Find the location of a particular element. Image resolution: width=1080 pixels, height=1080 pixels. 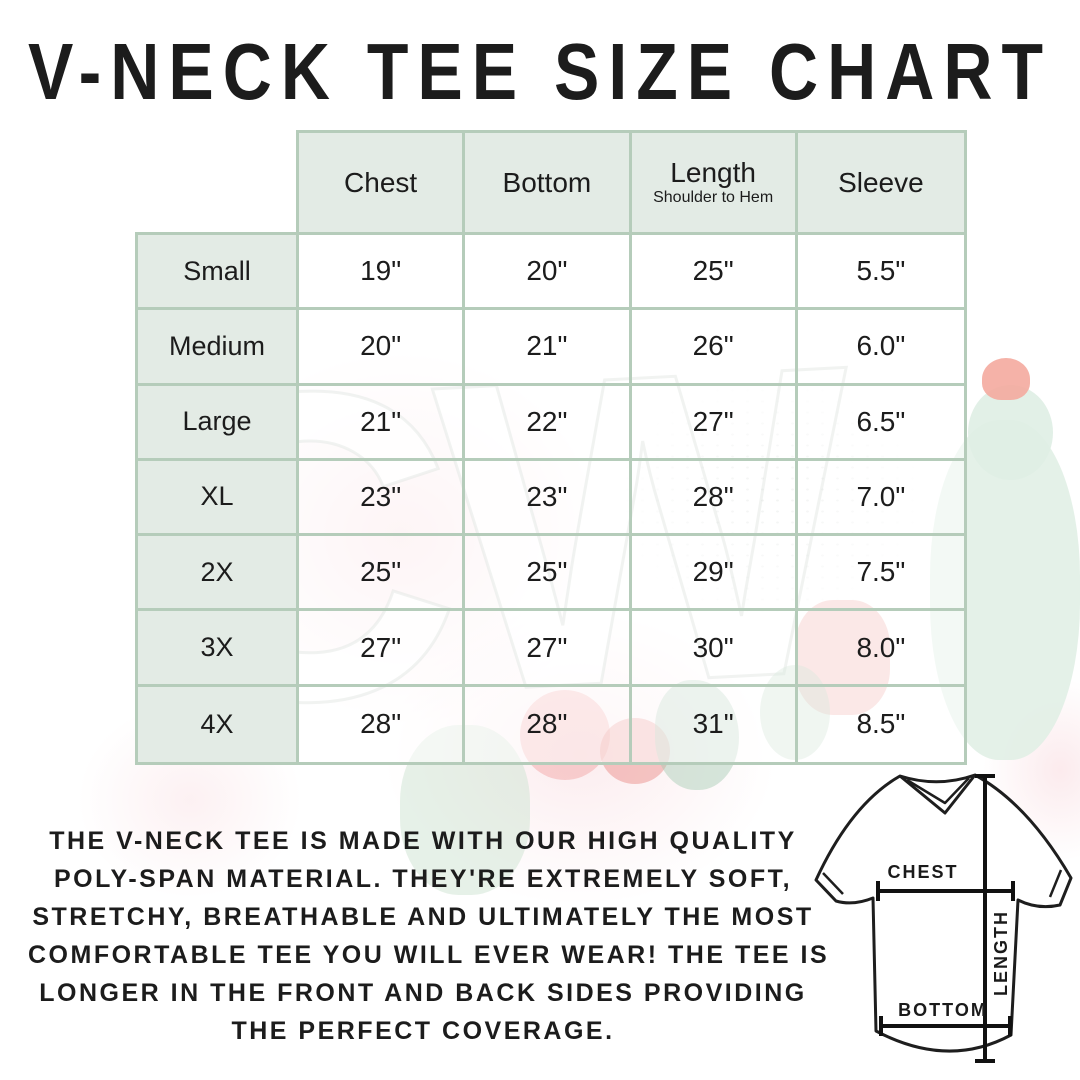

column-header-label: Chest is located at coordinates (381, 182).